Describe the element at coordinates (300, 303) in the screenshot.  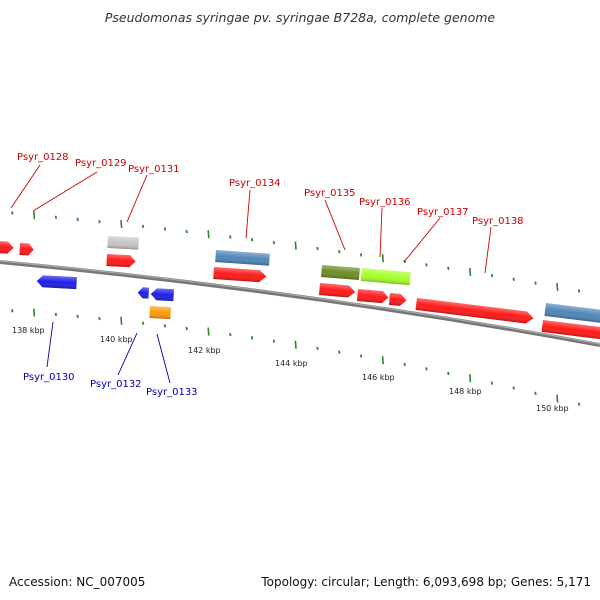
I see `genome-backbone` at that location.